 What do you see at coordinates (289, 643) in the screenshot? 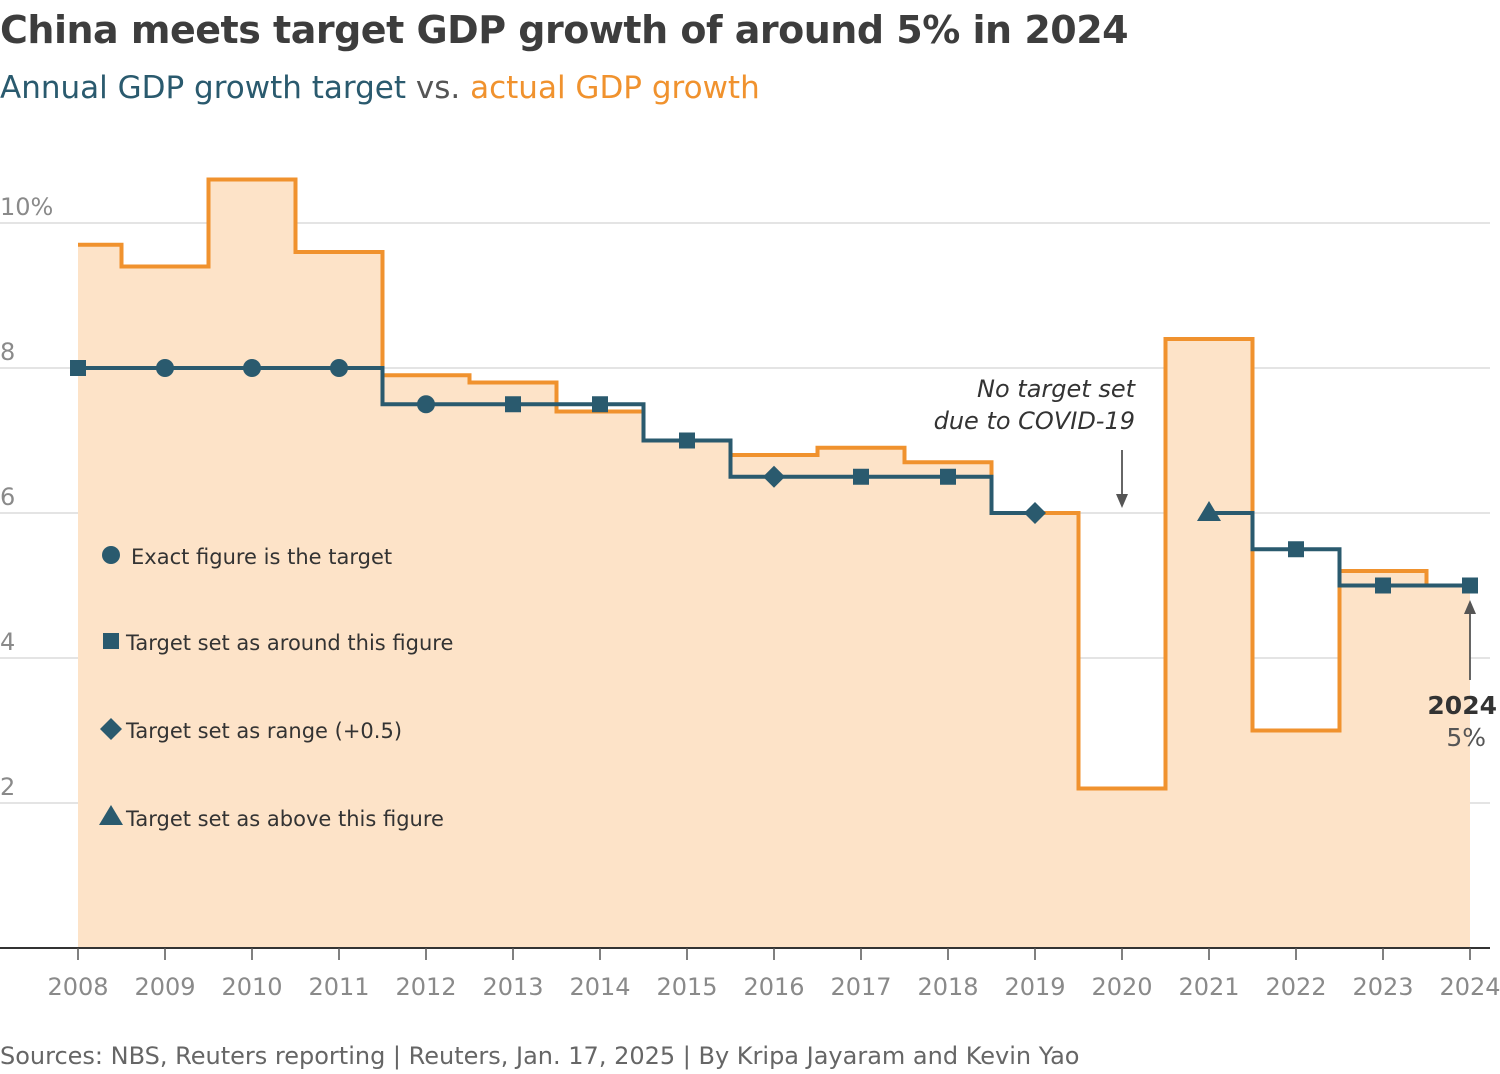
I see `legend-label: Target set as around this figure` at bounding box center [289, 643].